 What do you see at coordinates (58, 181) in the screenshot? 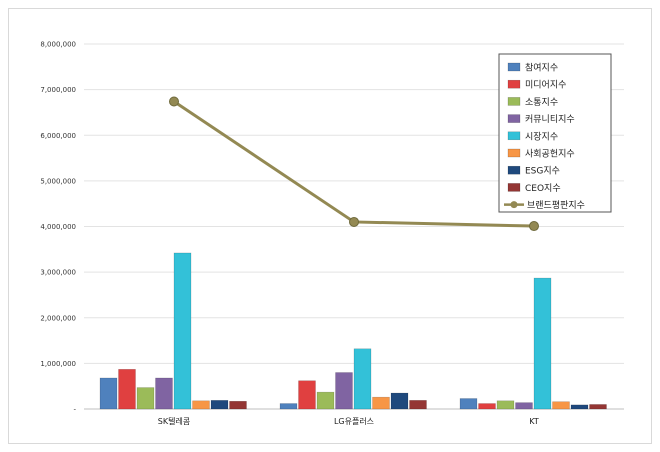
I see `y-tick-label: 5,000,000` at bounding box center [58, 181].